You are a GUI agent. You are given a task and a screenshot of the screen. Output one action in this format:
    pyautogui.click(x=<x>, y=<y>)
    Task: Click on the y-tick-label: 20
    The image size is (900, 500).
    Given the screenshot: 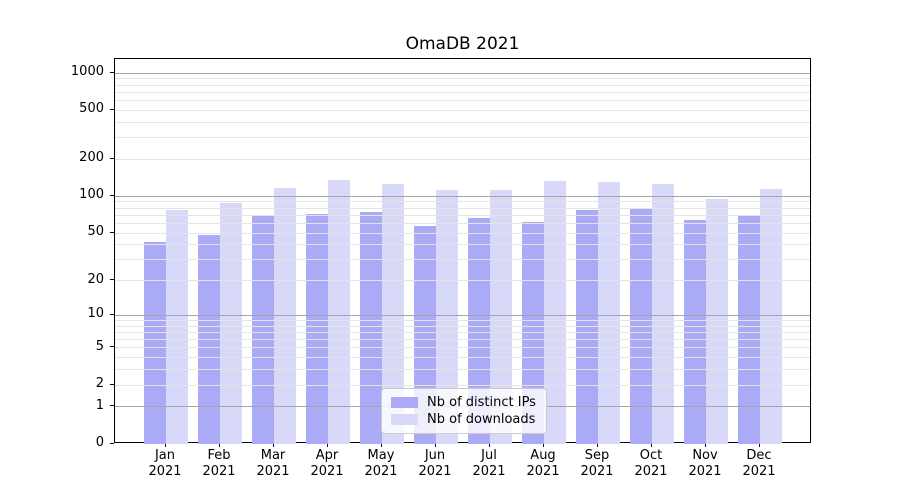 What is the action you would take?
    pyautogui.click(x=95, y=279)
    